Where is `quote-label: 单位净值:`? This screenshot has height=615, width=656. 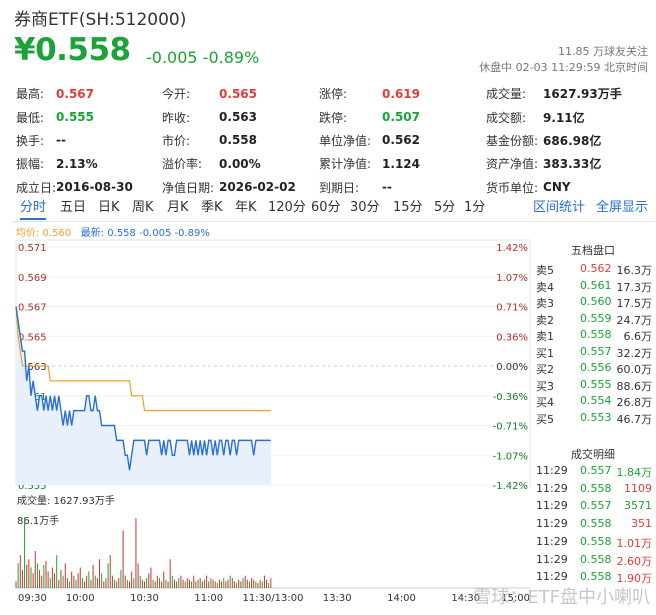
quote-label: 单位净值: is located at coordinates (345, 140).